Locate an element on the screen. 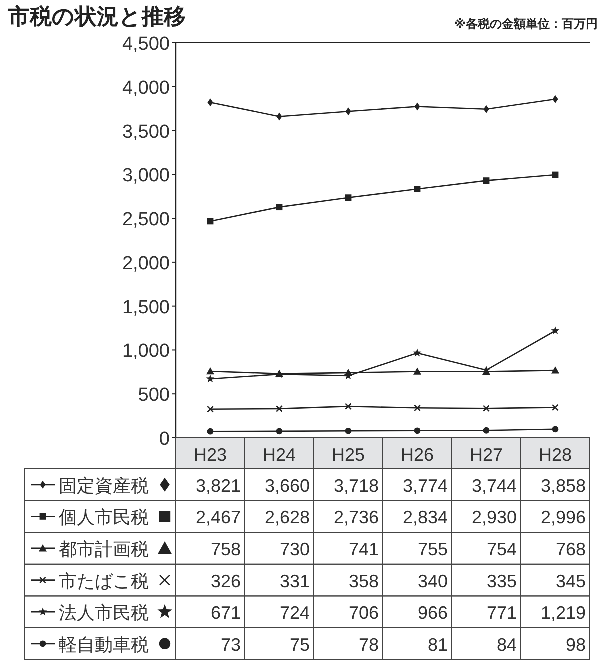  data-label: 966 is located at coordinates (433, 613).